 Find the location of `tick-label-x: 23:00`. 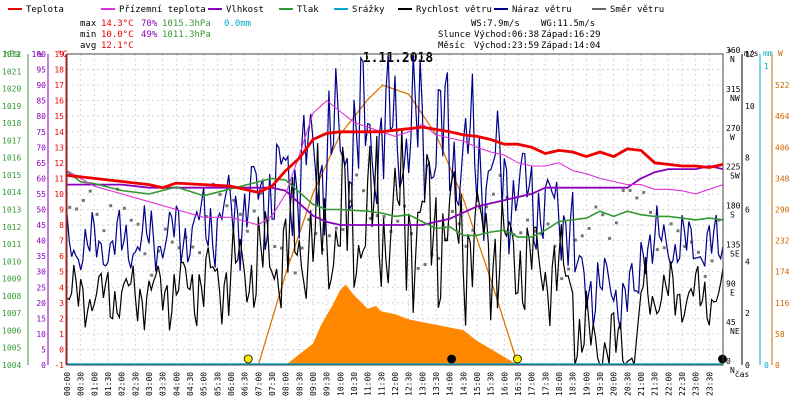

tick-label-x: 23:00 is located at coordinates (696, 384).